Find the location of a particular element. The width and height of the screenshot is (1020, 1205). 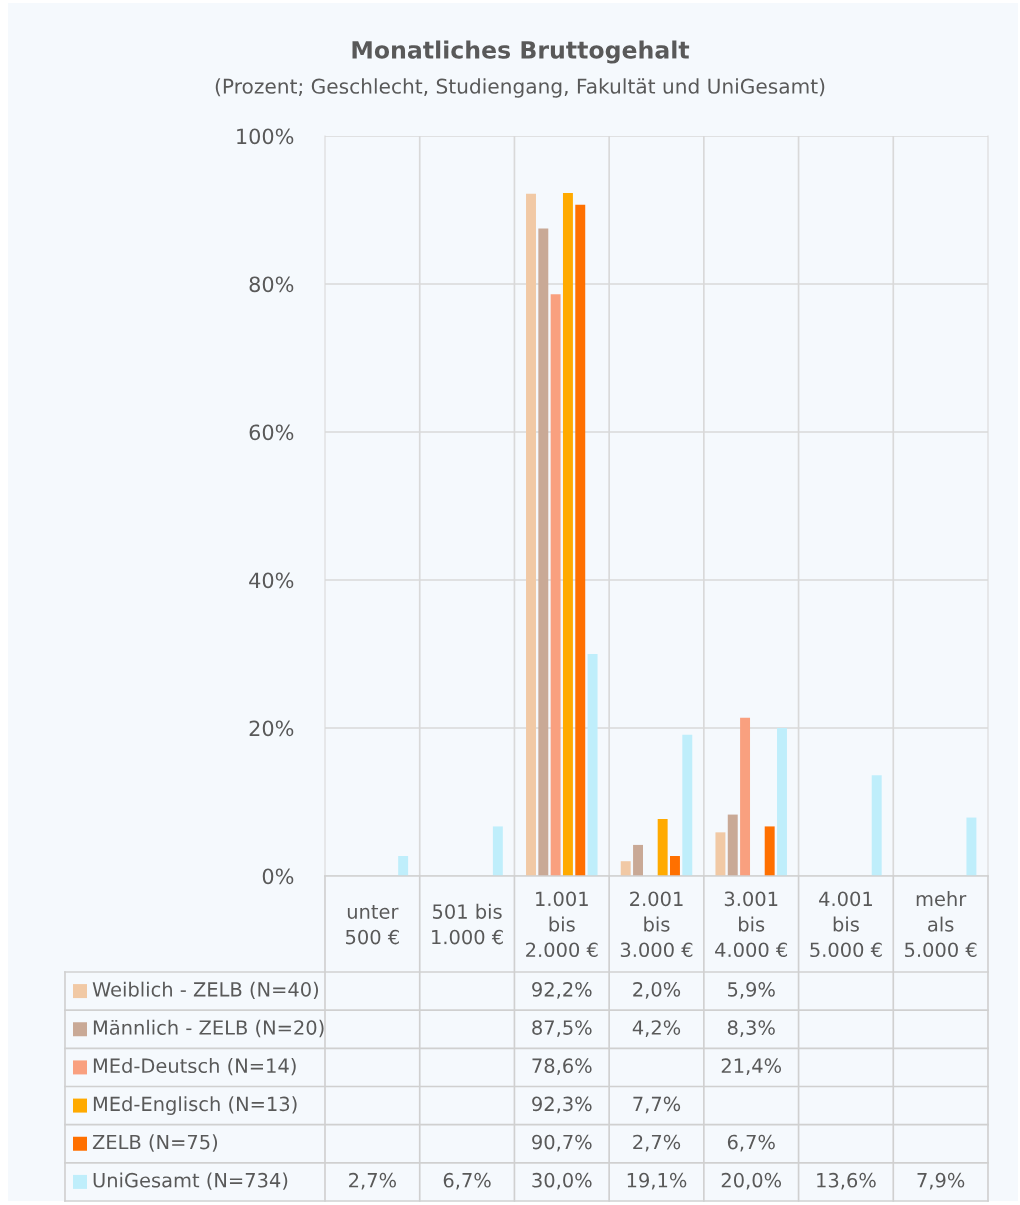

data-label: 20,0% is located at coordinates (751, 1181).